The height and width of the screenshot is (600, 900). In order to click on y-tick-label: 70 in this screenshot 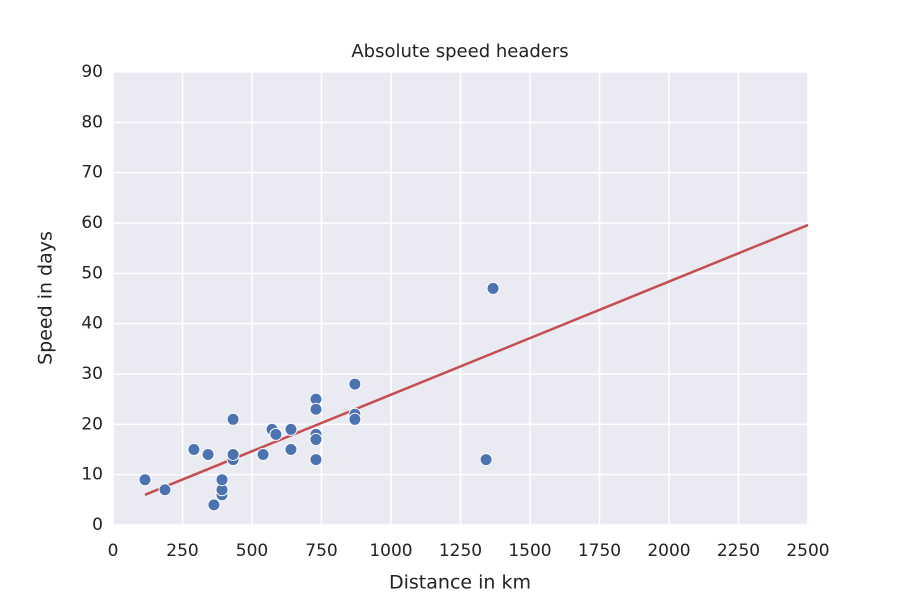, I will do `click(92, 173)`.